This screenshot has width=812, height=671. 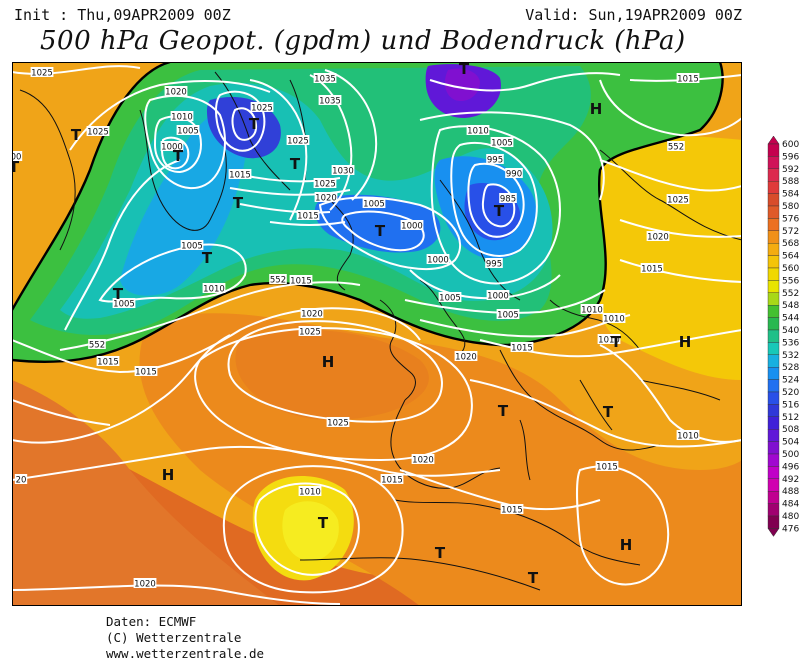 I want to click on credit-copyright: (C) Wetterzentrale, so click(x=174, y=637).